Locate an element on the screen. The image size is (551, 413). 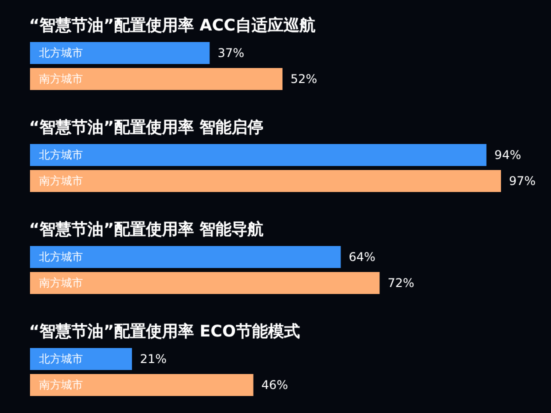
data-label: 94% is located at coordinates (508, 155).